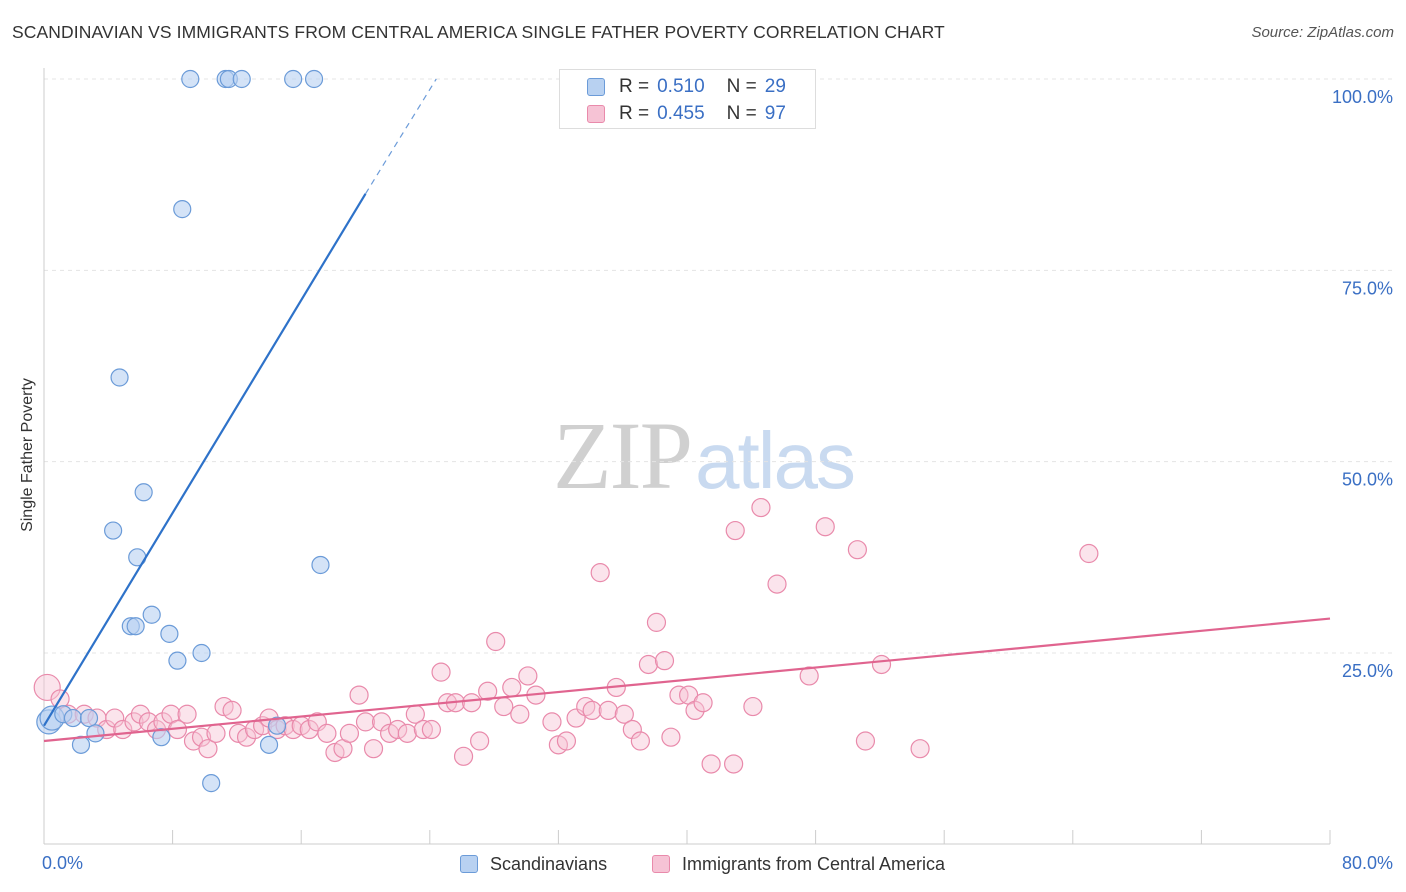  I want to click on y-tick-label: 50.0%, so click(1367, 480).